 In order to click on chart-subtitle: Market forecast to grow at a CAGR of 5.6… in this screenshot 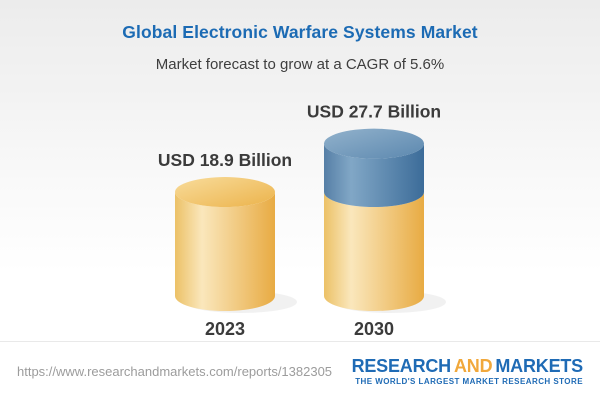, I will do `click(300, 64)`.